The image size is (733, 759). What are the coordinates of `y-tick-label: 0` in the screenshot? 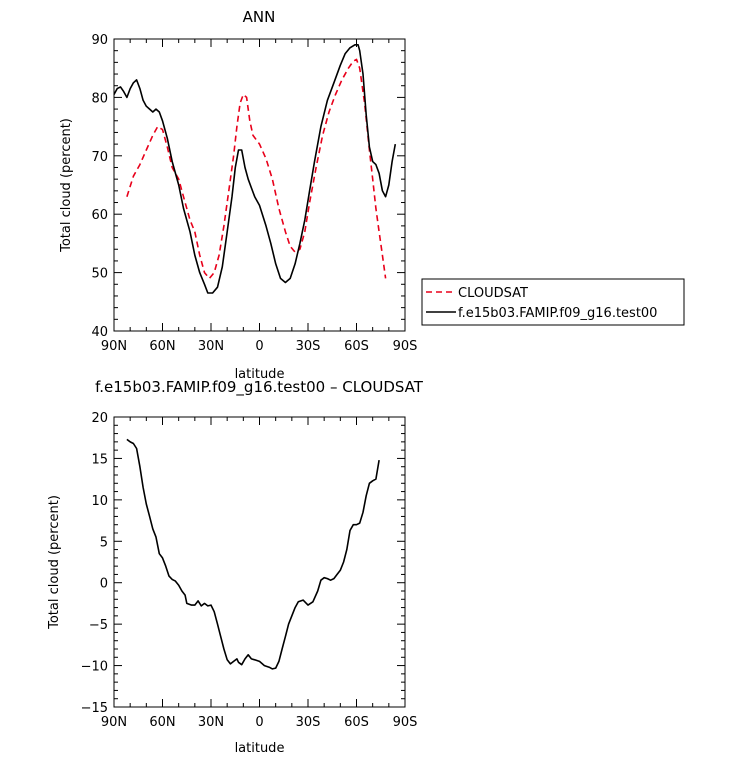 It's located at (104, 584).